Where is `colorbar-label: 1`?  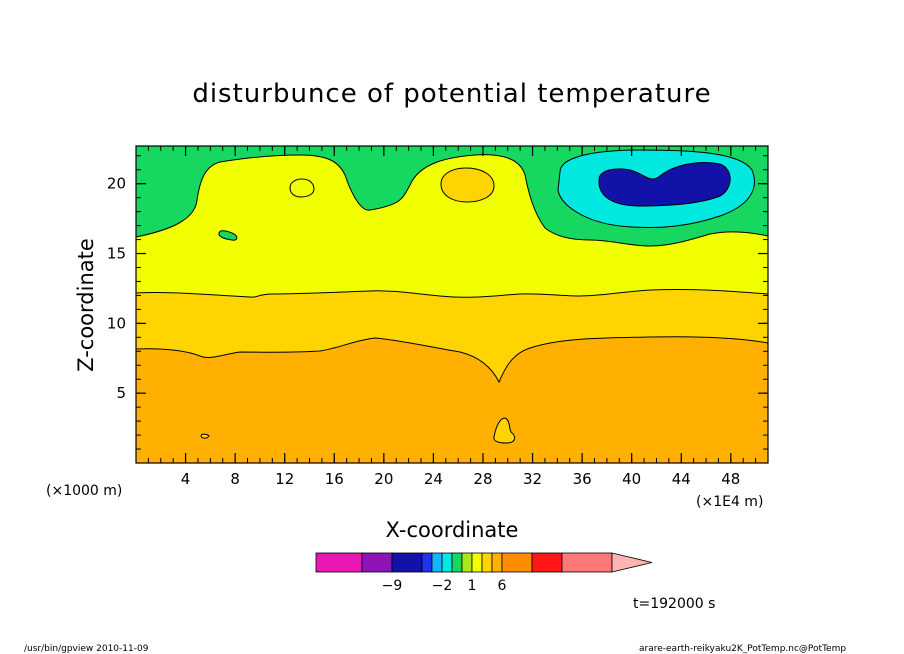 colorbar-label: 1 is located at coordinates (472, 586).